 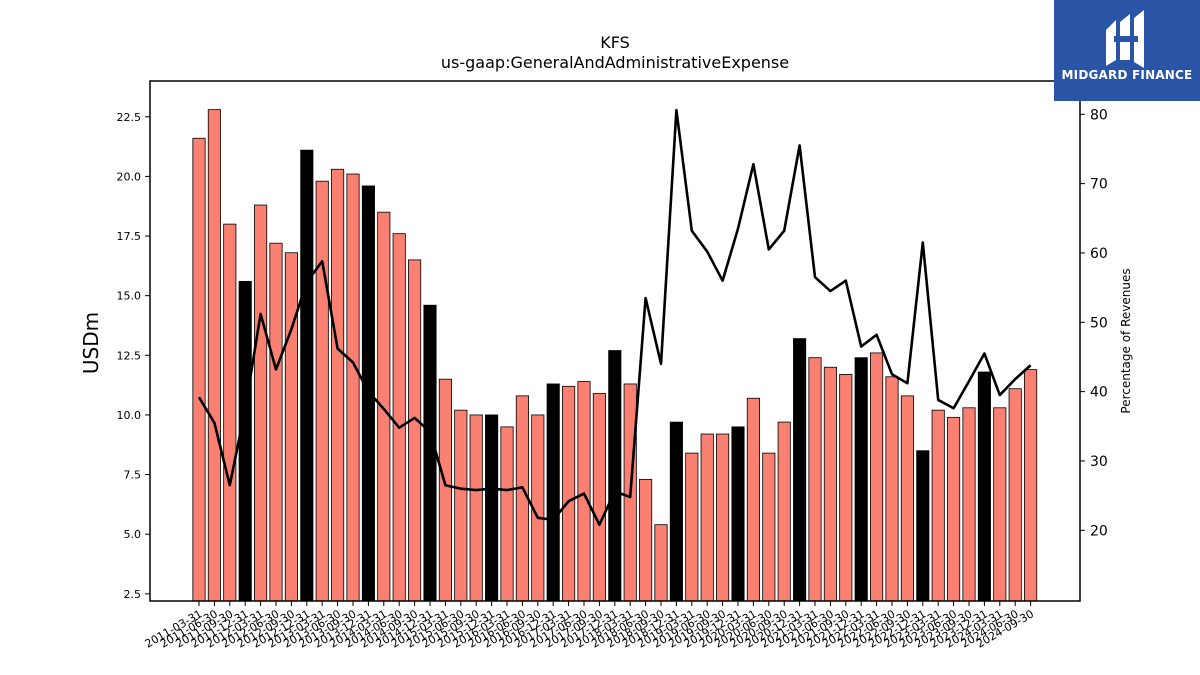 I want to click on y-axis-label: USDm, so click(x=91, y=343).